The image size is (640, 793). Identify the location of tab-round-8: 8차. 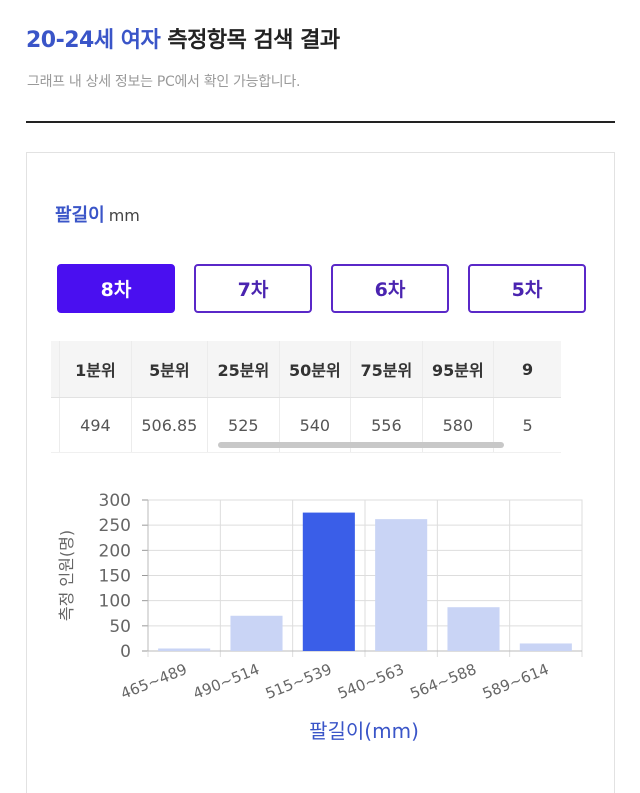
(116, 288).